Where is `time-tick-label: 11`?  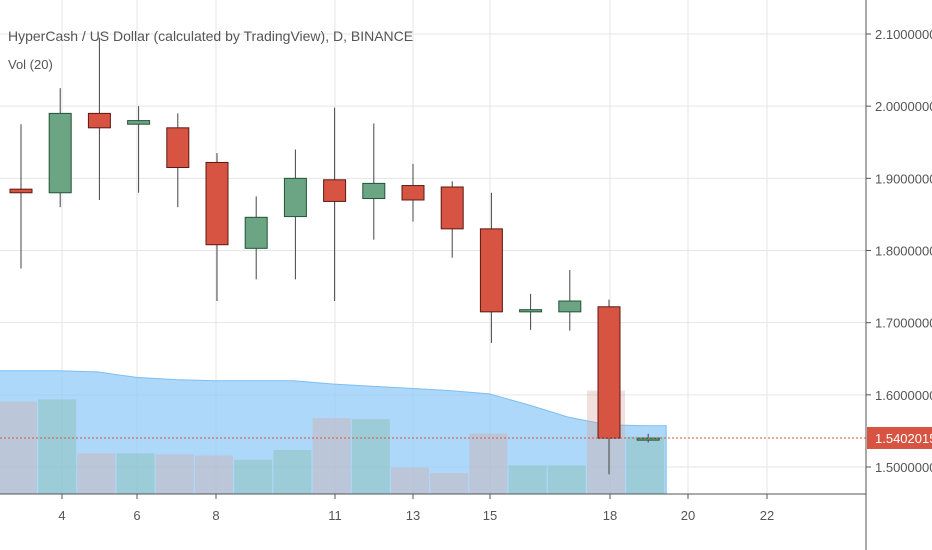
time-tick-label: 11 is located at coordinates (335, 515).